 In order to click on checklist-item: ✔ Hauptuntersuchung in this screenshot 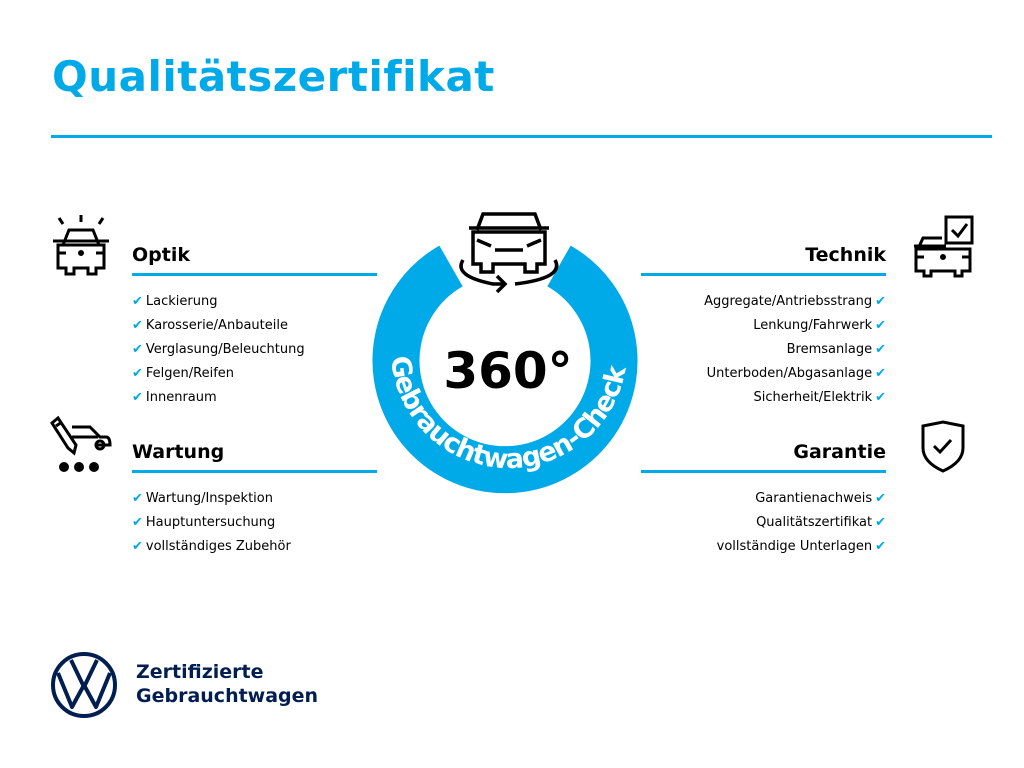, I will do `click(254, 523)`.